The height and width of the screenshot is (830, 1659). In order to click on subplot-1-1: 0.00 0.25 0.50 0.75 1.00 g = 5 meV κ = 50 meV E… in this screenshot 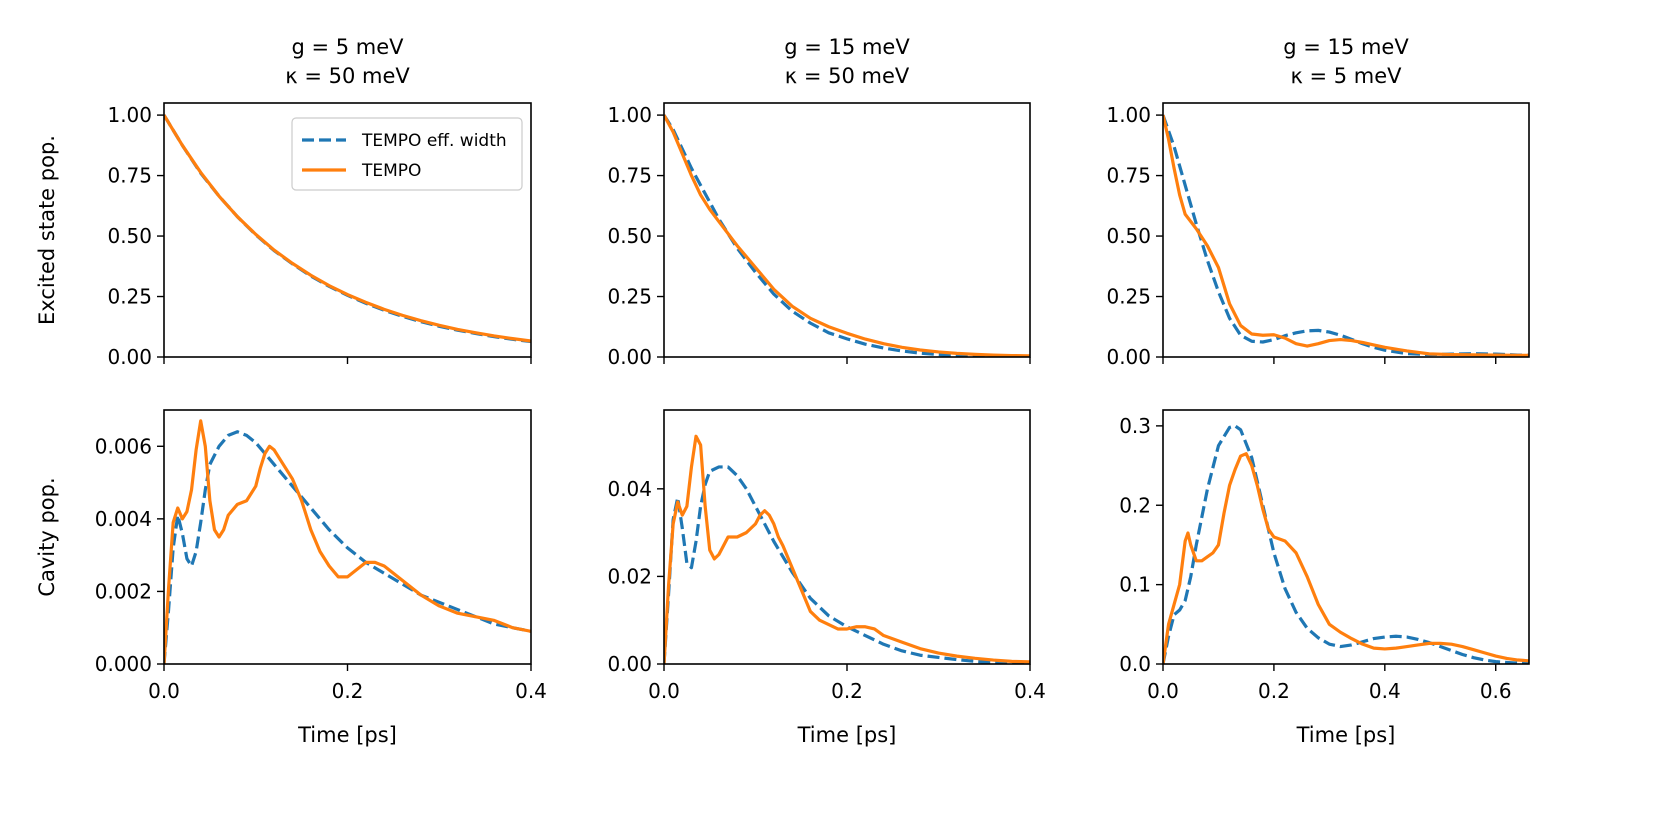, I will do `click(283, 202)`.